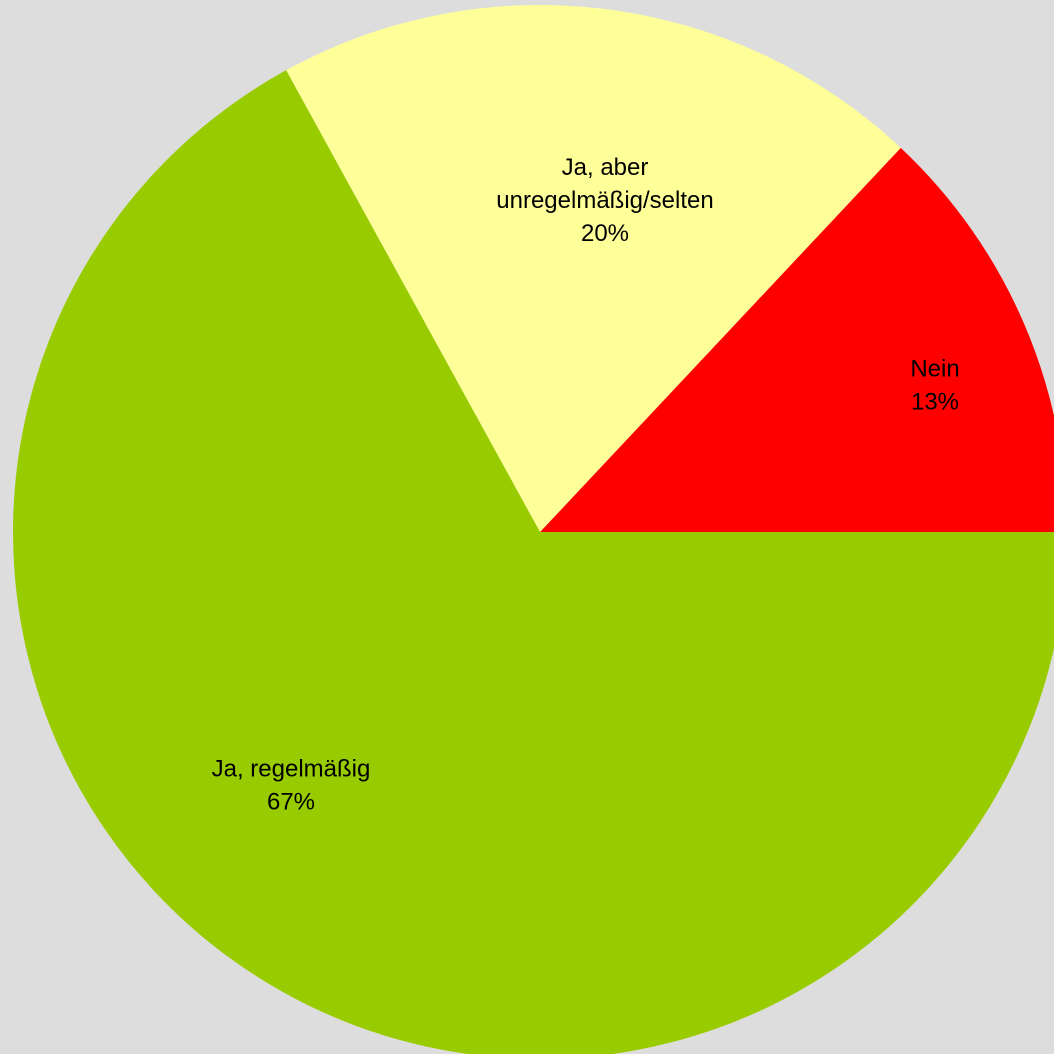 The width and height of the screenshot is (1054, 1054). I want to click on slice-category-label: Ja, aber, so click(605, 167).